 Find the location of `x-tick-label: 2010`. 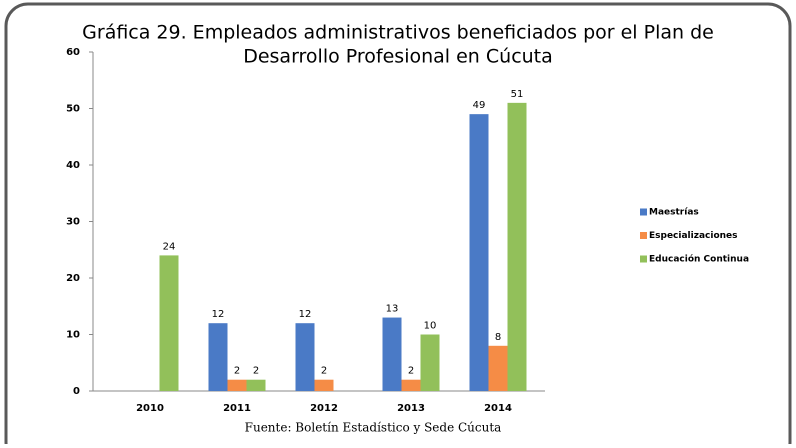

x-tick-label: 2010 is located at coordinates (150, 408).